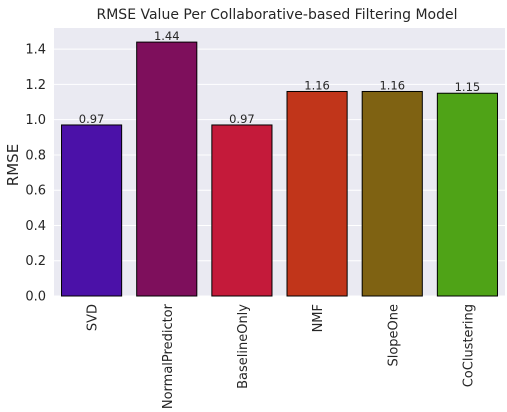  I want to click on data-label: 1.44, so click(167, 36).